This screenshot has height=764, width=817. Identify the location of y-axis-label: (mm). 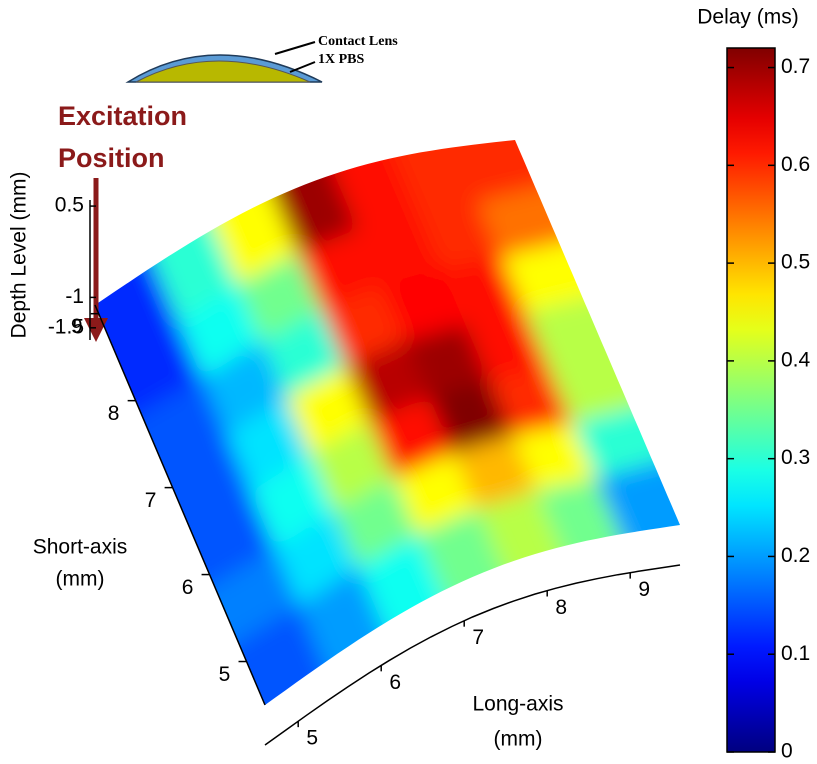
(80, 579).